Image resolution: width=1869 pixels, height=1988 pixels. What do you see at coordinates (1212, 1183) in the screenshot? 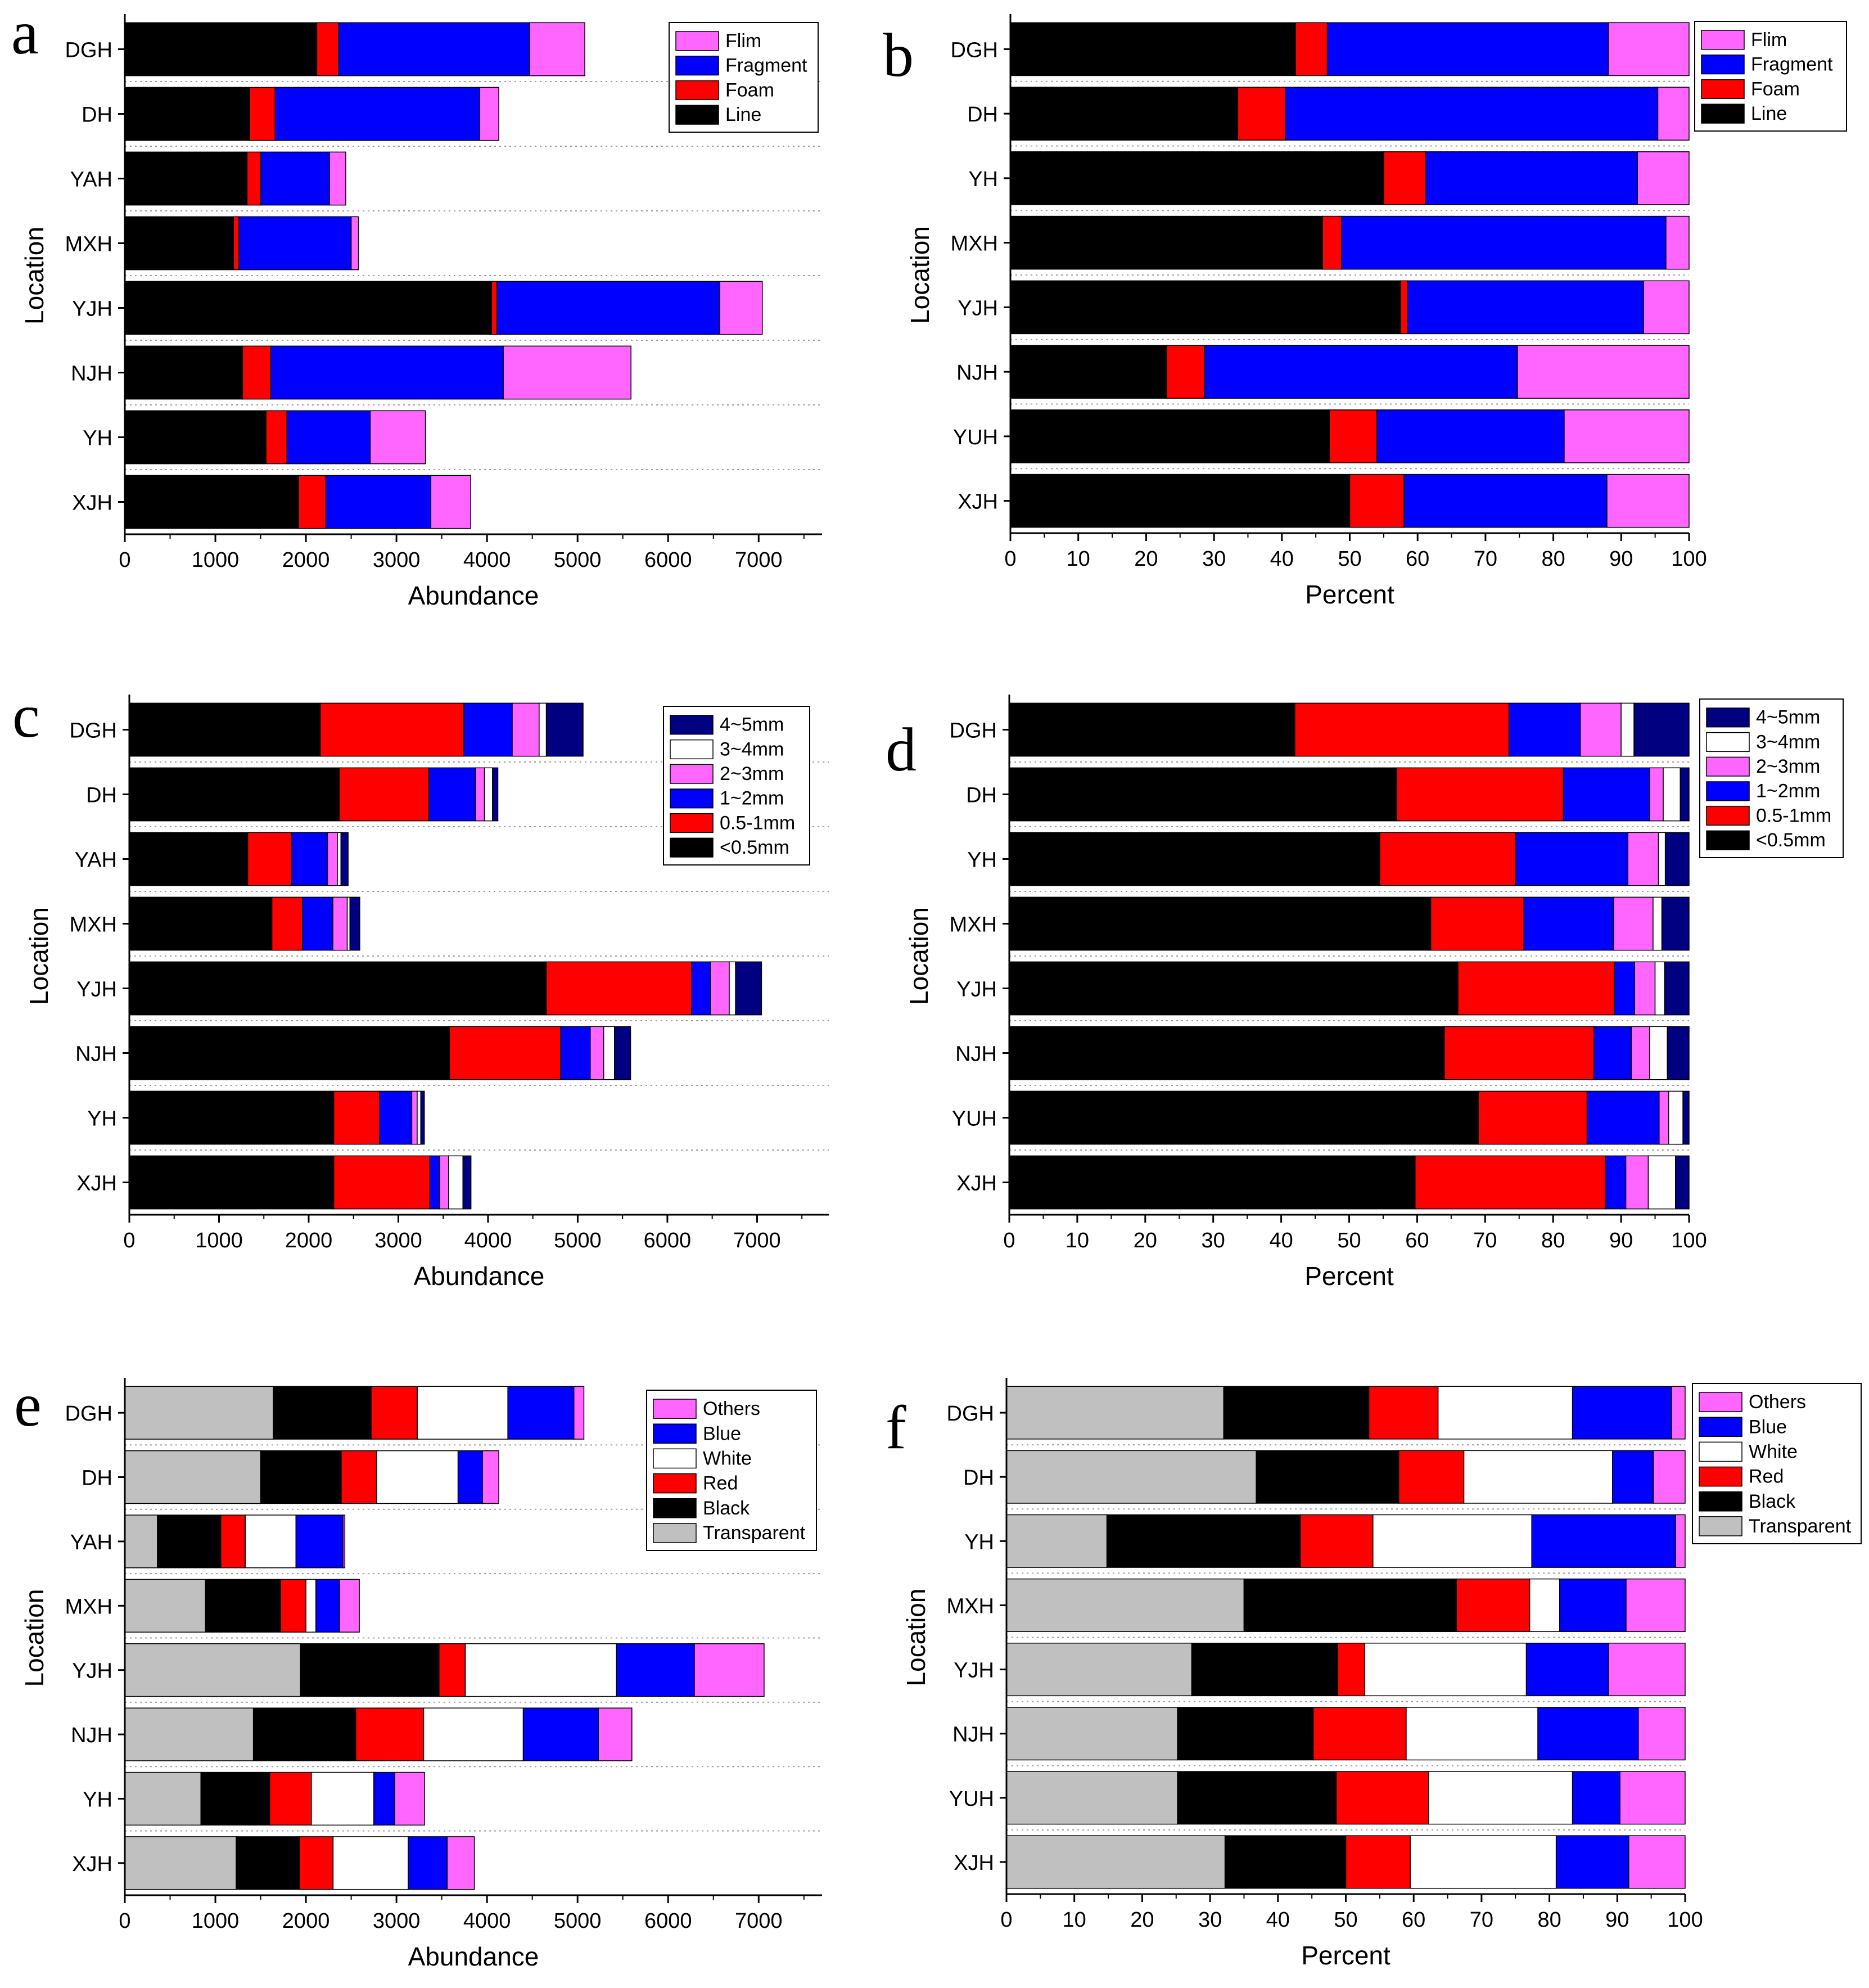
I see `bar-xjh-0-5mm` at bounding box center [1212, 1183].